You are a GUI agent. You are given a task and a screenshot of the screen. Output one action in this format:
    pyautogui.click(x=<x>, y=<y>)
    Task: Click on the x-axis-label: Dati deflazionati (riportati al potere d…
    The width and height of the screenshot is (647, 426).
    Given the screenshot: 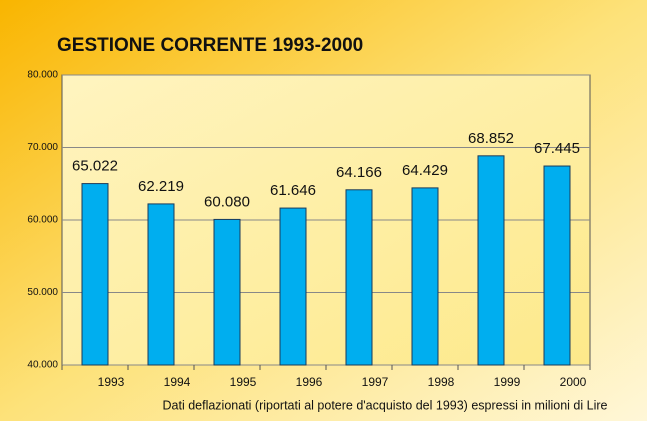 What is the action you would take?
    pyautogui.click(x=385, y=405)
    